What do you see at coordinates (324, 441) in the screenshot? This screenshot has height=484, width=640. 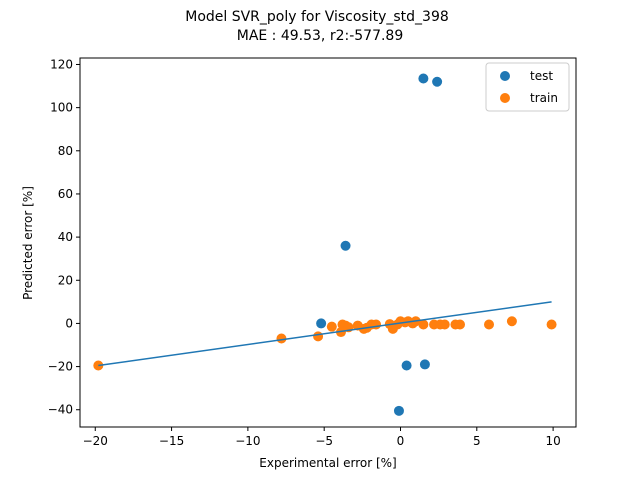 I see `x-tick-label: −5` at bounding box center [324, 441].